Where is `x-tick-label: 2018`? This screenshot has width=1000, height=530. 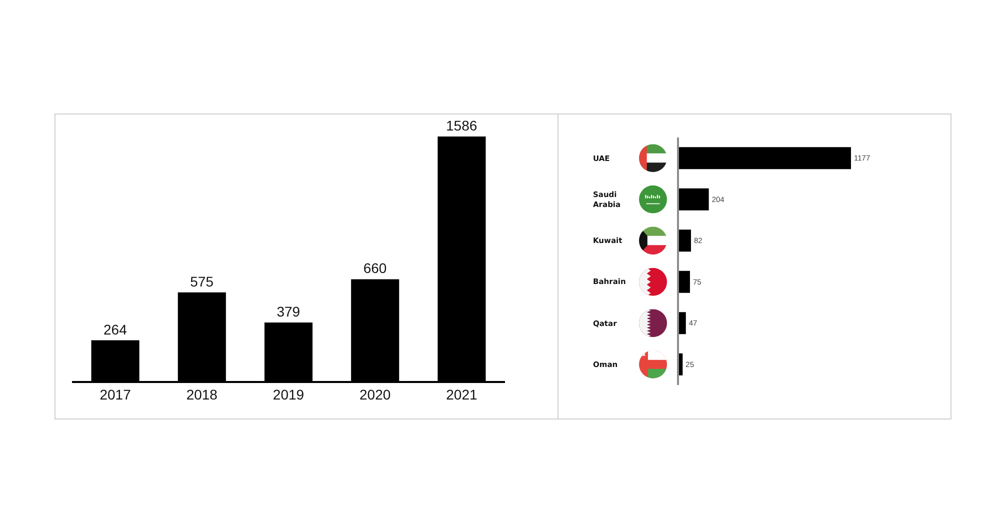 x-tick-label: 2018 is located at coordinates (202, 394).